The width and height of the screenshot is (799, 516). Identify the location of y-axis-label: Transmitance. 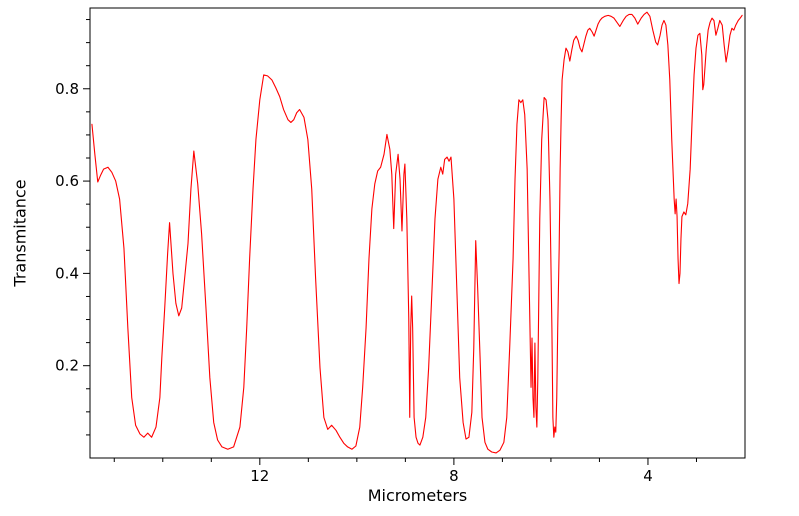
(20, 233).